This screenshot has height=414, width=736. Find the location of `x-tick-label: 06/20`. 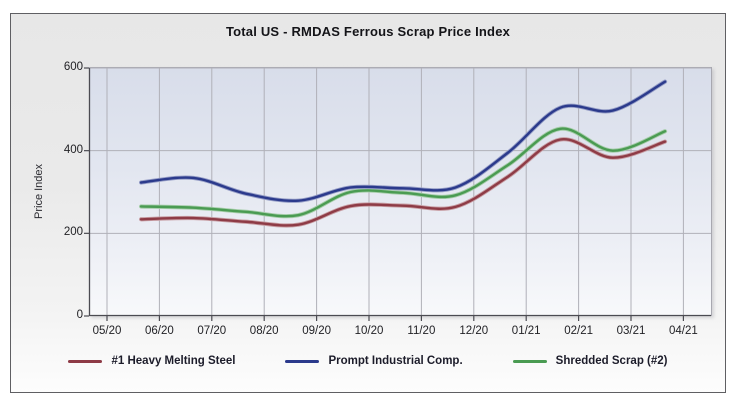

x-tick-label: 06/20 is located at coordinates (159, 331).